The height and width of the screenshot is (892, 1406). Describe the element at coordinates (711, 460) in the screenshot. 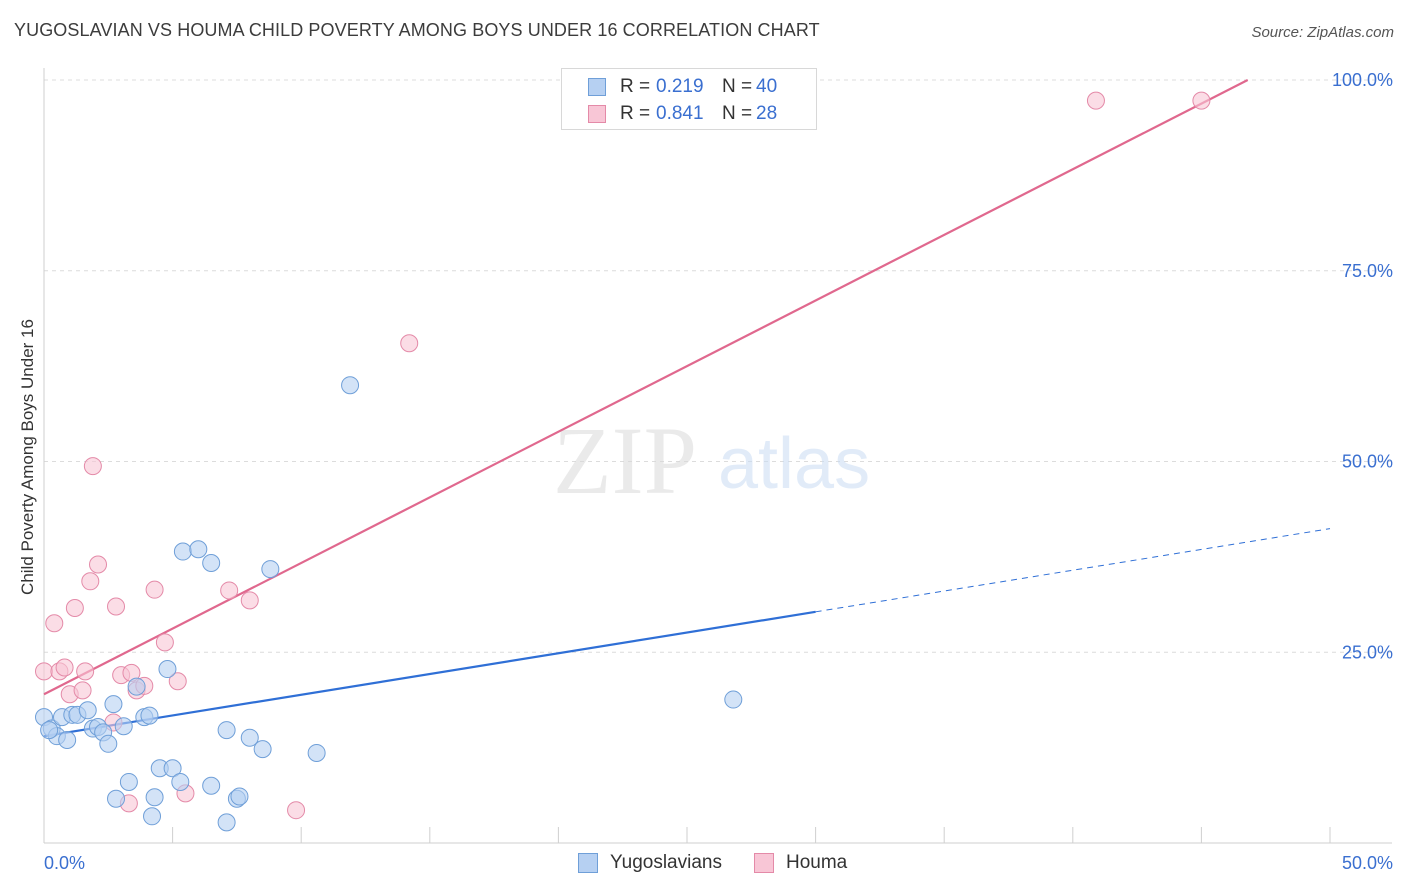

I see `watermark: ZIP atlas` at that location.